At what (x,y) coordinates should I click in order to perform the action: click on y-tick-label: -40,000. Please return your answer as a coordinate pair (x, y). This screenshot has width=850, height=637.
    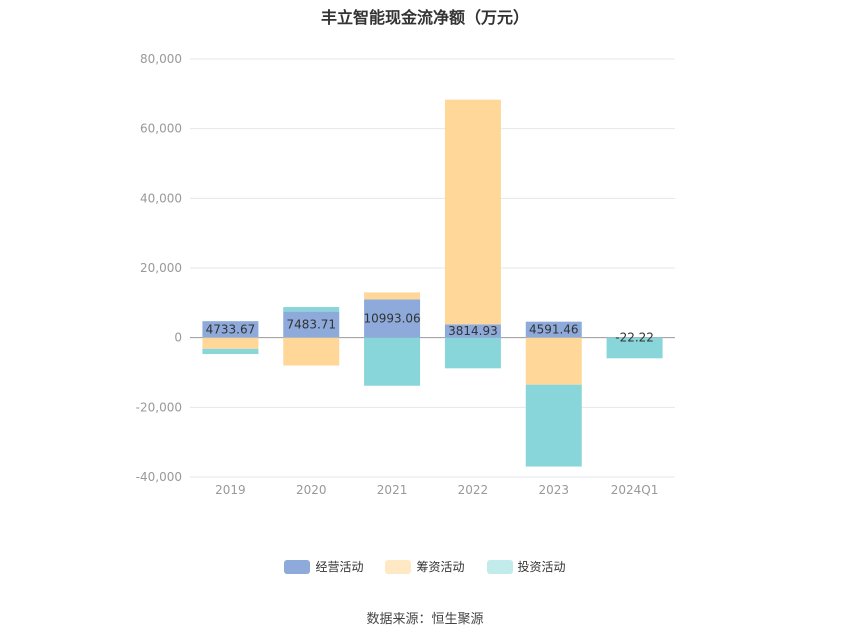
    Looking at the image, I should click on (159, 477).